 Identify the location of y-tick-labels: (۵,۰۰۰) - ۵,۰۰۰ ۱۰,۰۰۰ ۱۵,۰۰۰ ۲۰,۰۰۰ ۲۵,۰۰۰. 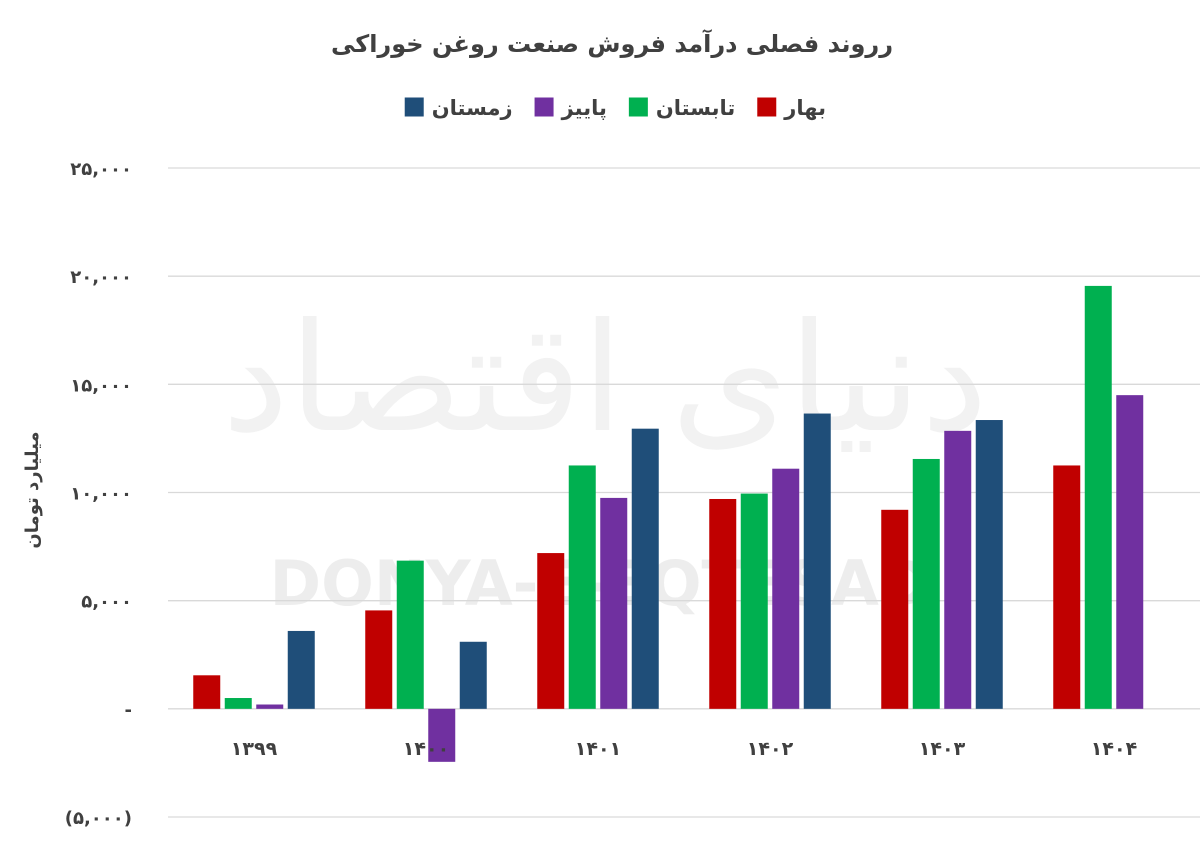
(98, 494).